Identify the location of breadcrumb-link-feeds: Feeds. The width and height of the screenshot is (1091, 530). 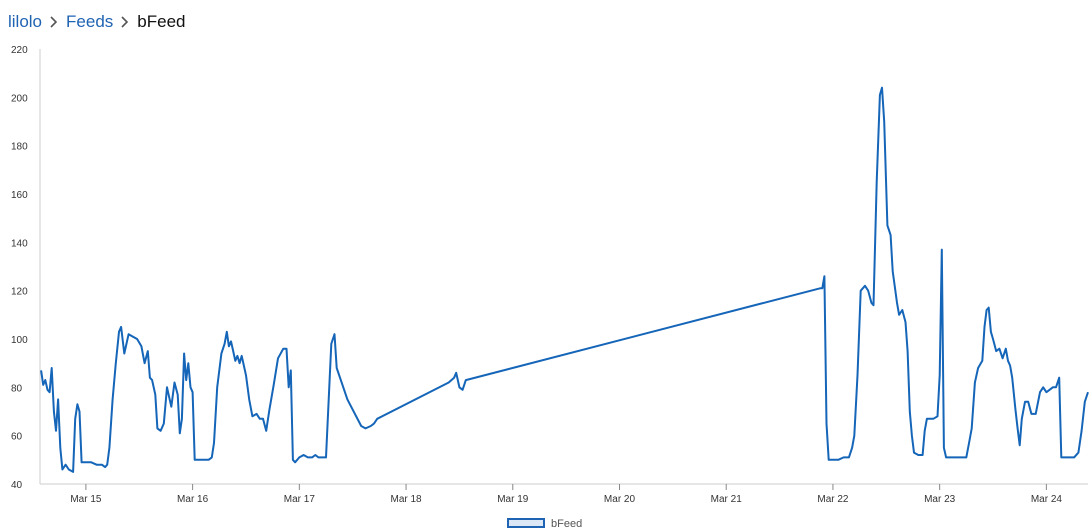
(90, 21).